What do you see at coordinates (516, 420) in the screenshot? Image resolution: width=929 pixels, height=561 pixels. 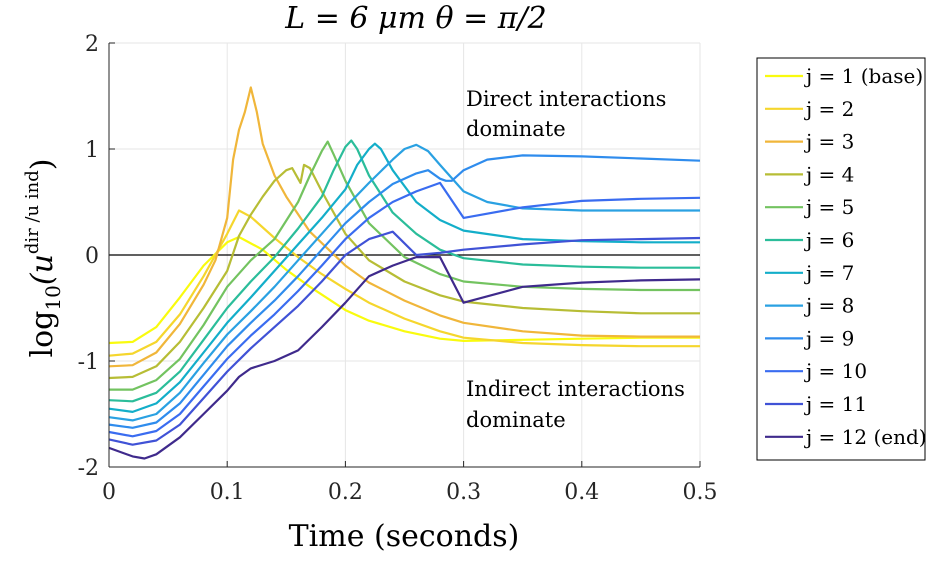 I see `annotation-indirect-2: dominate` at bounding box center [516, 420].